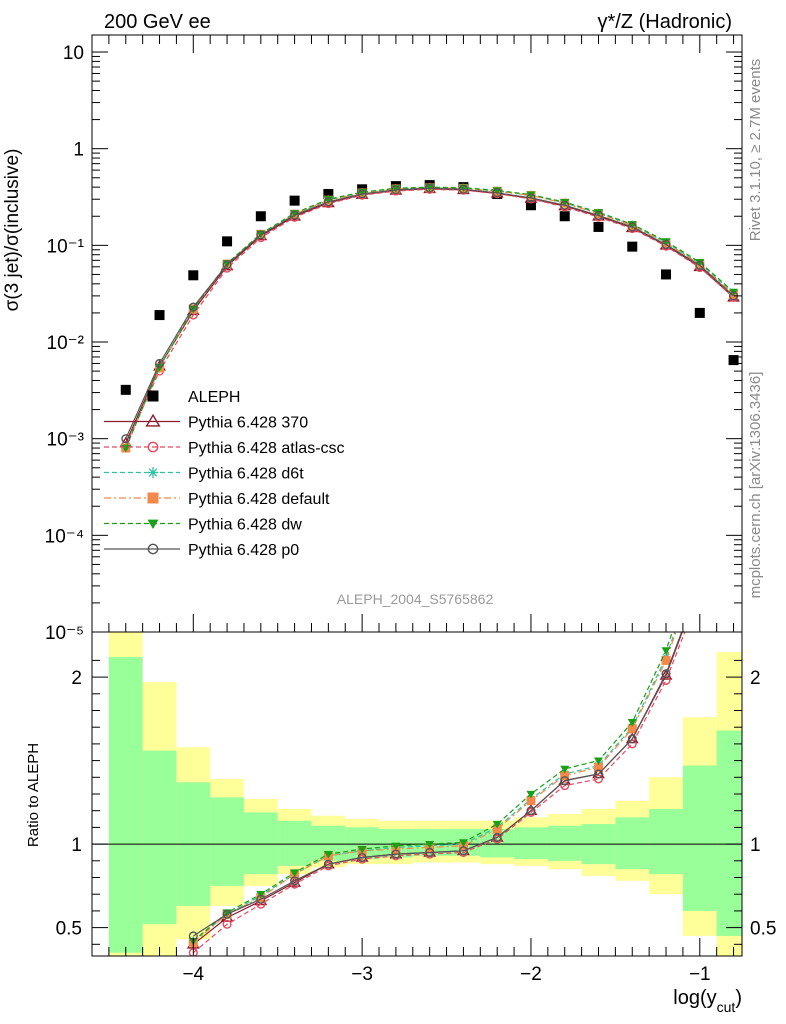  I want to click on main-y-tick-label: 10⁻⁵, so click(64, 633).